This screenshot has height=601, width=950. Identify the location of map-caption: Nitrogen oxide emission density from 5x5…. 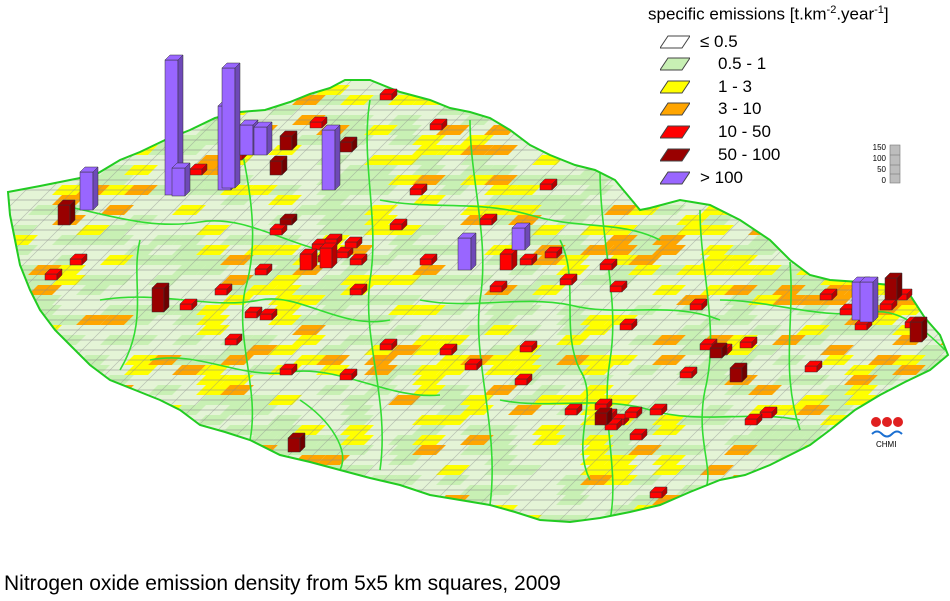
(282, 583).